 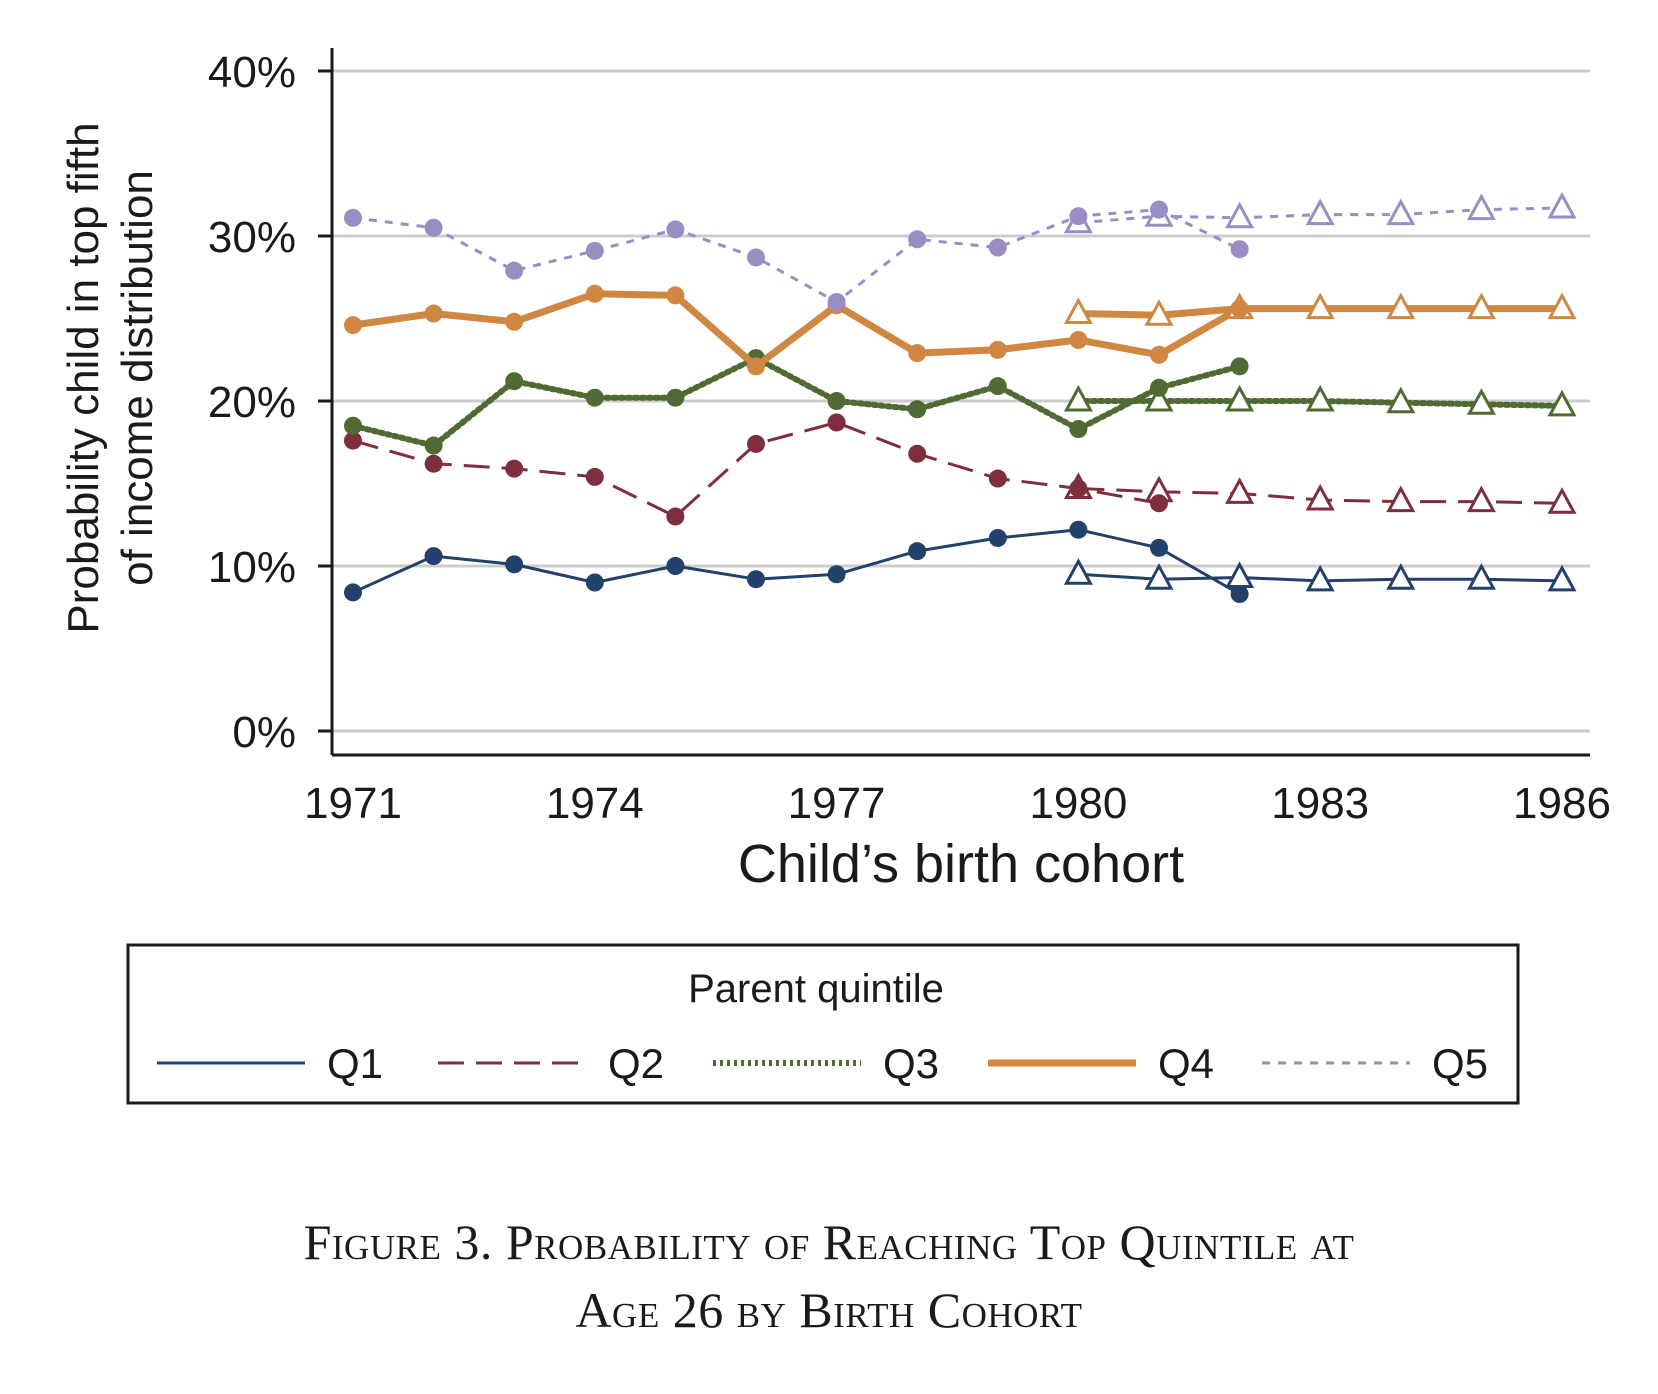 What do you see at coordinates (796, 402) in the screenshot?
I see `series-line-Q3-observed` at bounding box center [796, 402].